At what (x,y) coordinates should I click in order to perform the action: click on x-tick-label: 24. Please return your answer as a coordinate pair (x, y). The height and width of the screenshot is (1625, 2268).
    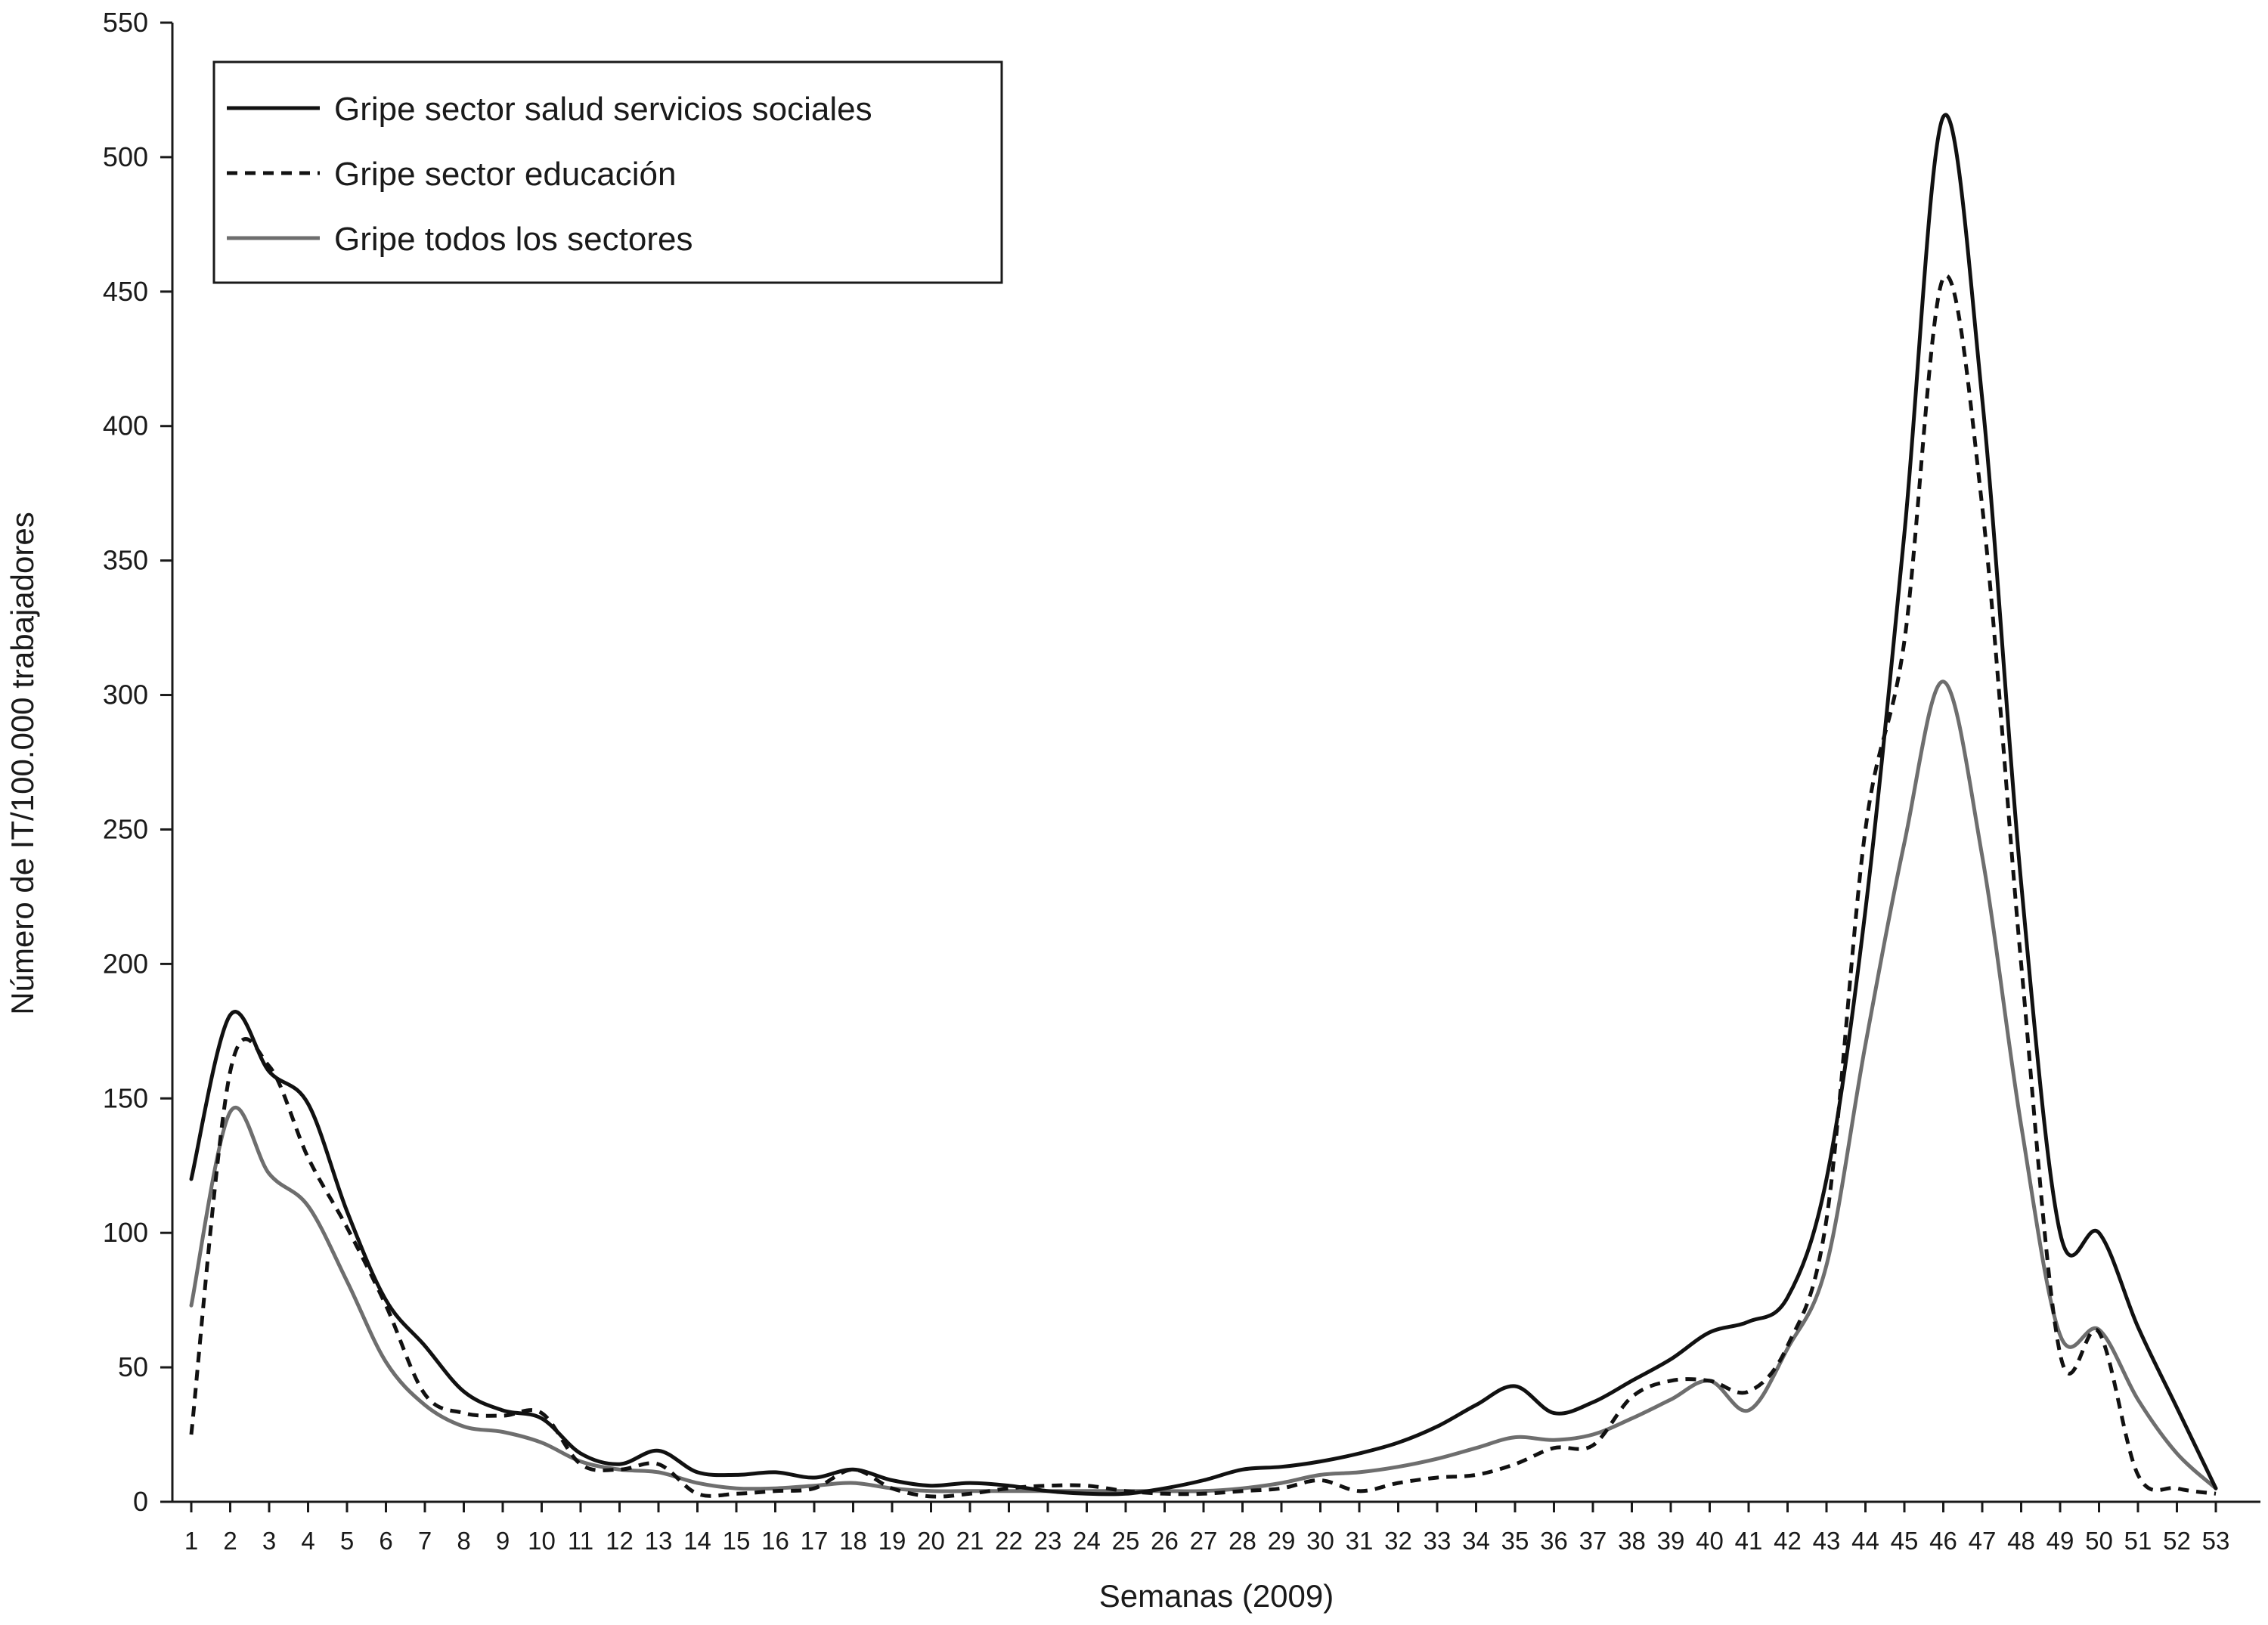
    Looking at the image, I should click on (1087, 1541).